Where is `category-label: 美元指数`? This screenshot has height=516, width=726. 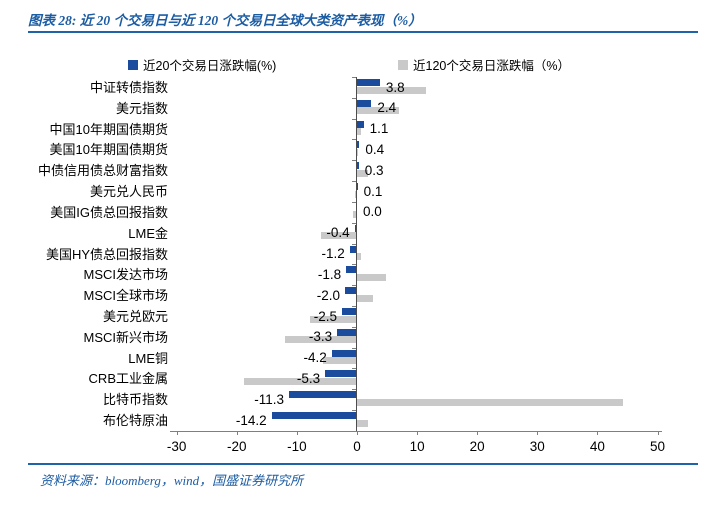
category-label: 美元指数 is located at coordinates (141, 108).